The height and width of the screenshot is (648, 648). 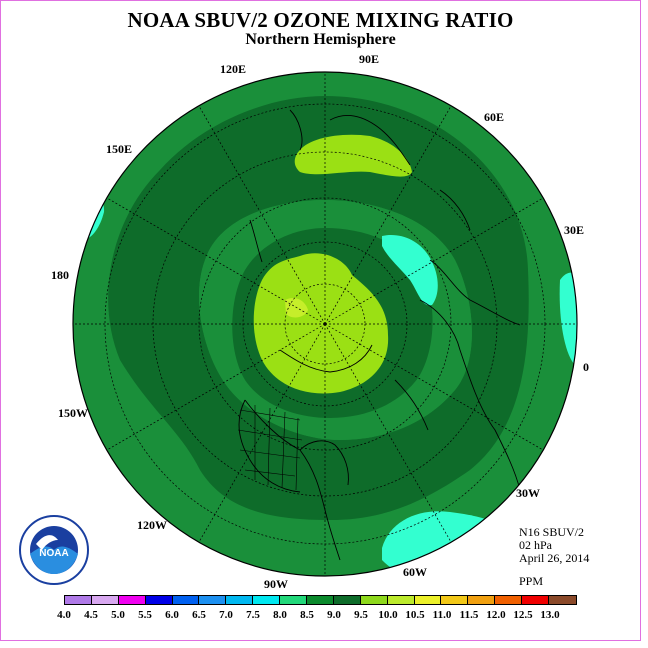 I want to click on ozone-band-7-5-8-0-right, so click(x=568, y=318).